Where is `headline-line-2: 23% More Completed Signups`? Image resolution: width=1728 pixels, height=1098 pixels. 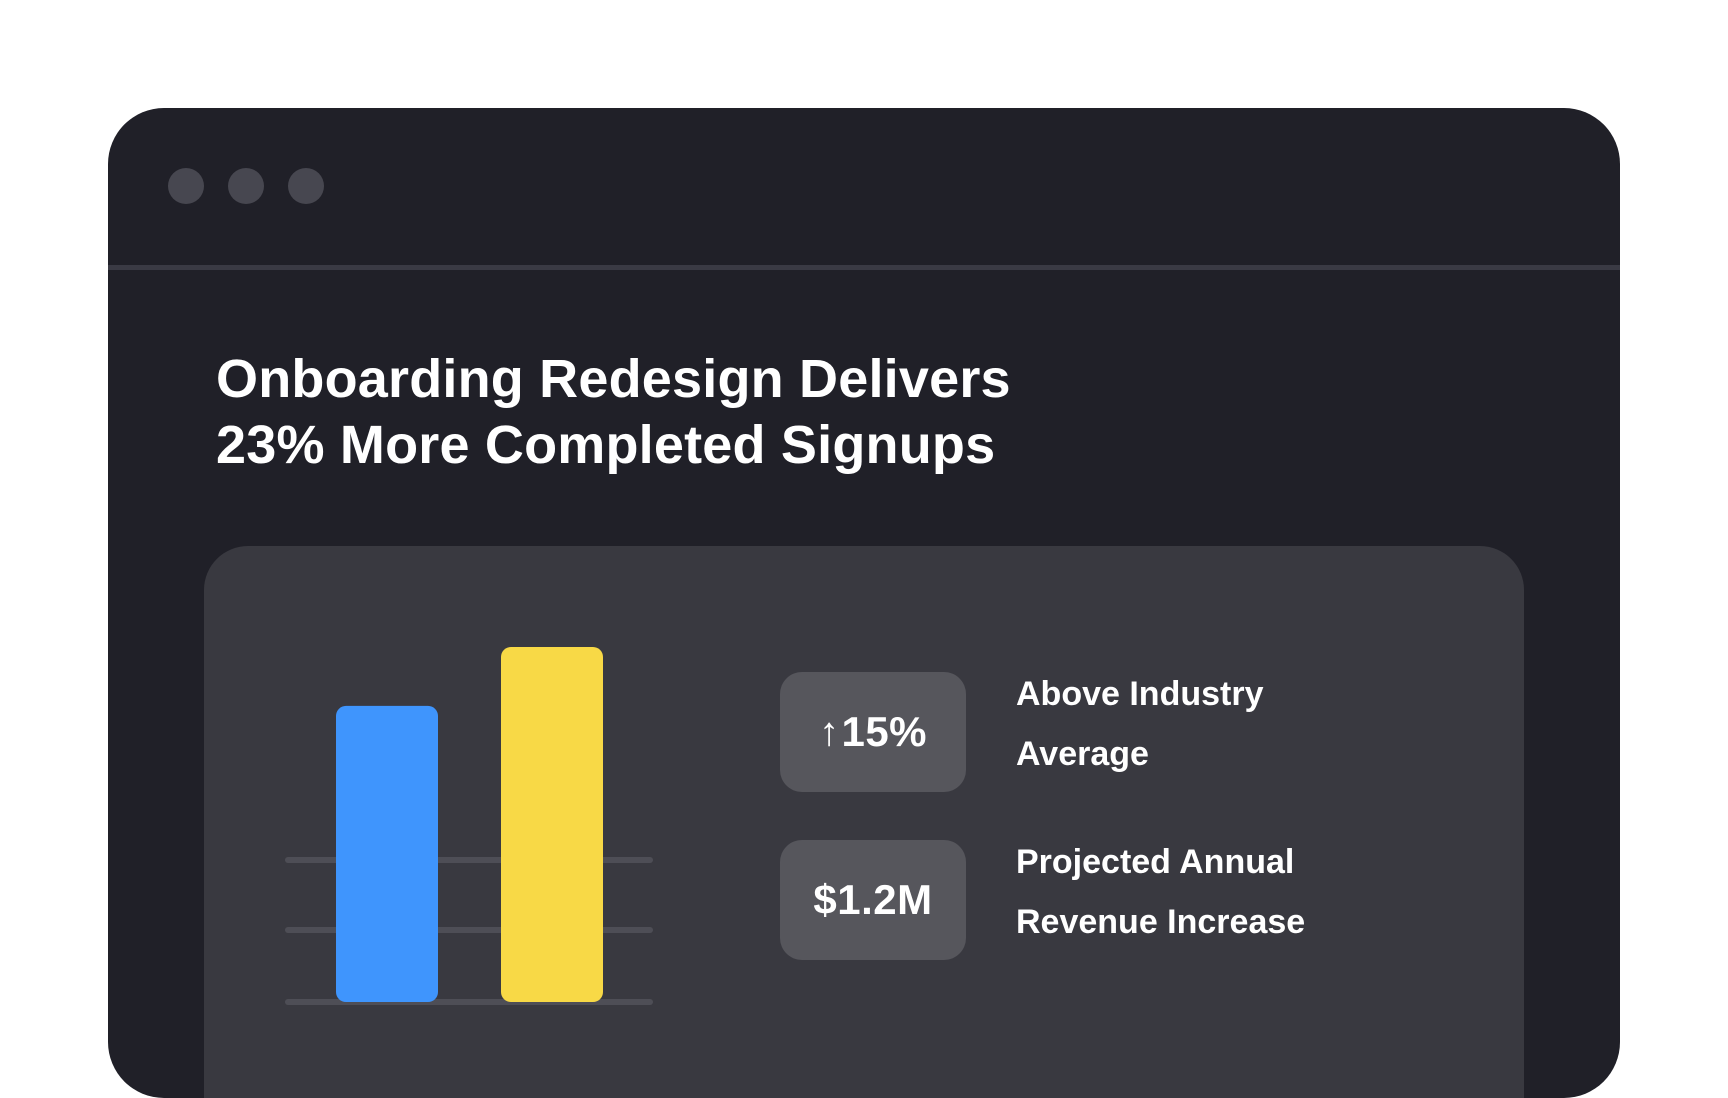 headline-line-2: 23% More Completed Signups is located at coordinates (606, 445).